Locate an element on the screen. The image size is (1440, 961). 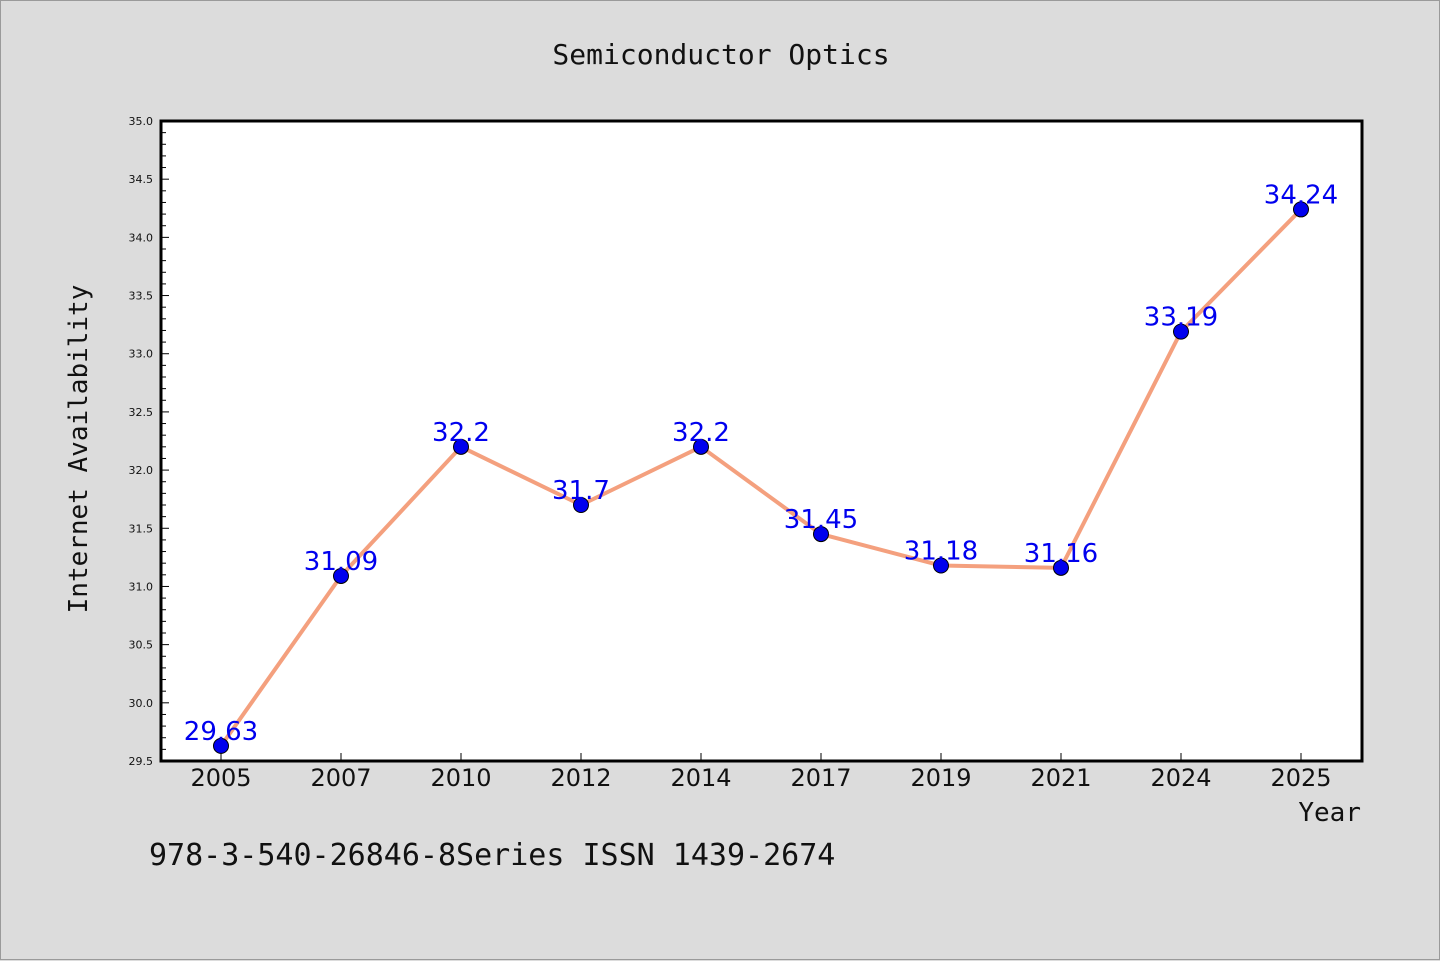
x-tick-label: 2019 is located at coordinates (940, 778).